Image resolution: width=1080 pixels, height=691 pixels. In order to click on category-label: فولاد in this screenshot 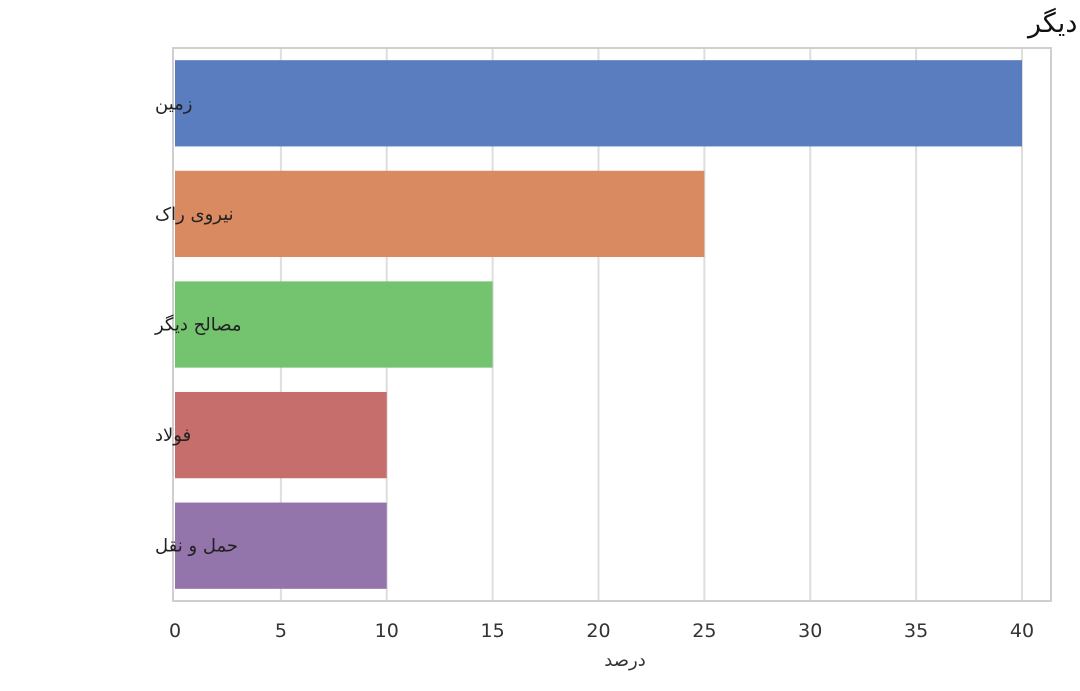, I will do `click(173, 435)`.